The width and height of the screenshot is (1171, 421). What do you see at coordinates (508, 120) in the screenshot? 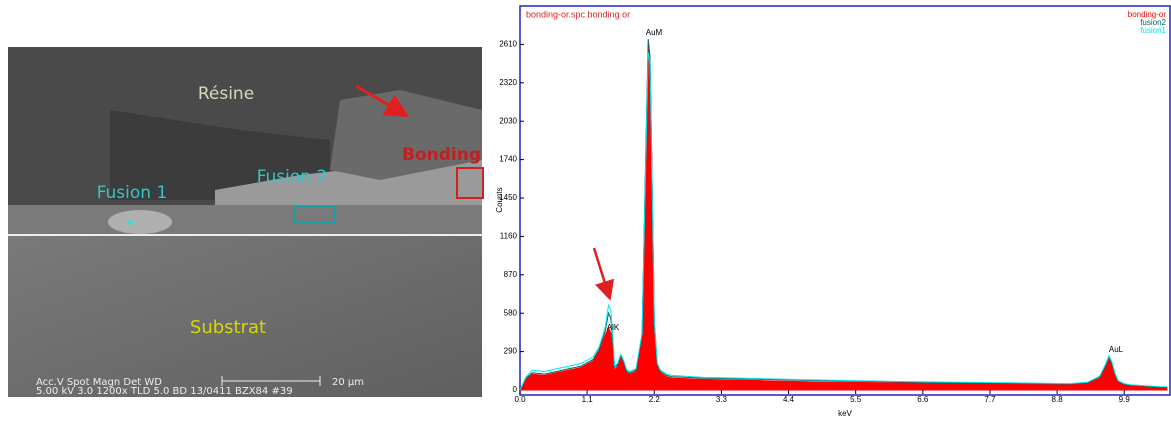
I see `y-tick-label: 2030` at bounding box center [508, 120].